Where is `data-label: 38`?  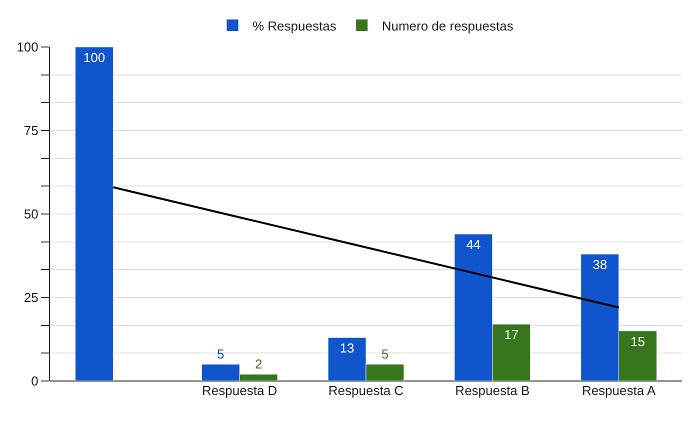
data-label: 38 is located at coordinates (600, 264).